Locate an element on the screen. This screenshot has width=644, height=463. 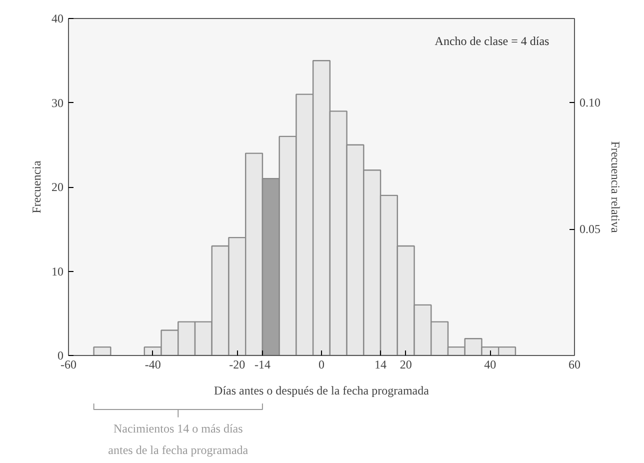
annotation: Ancho de clase = 4 días is located at coordinates (492, 41).